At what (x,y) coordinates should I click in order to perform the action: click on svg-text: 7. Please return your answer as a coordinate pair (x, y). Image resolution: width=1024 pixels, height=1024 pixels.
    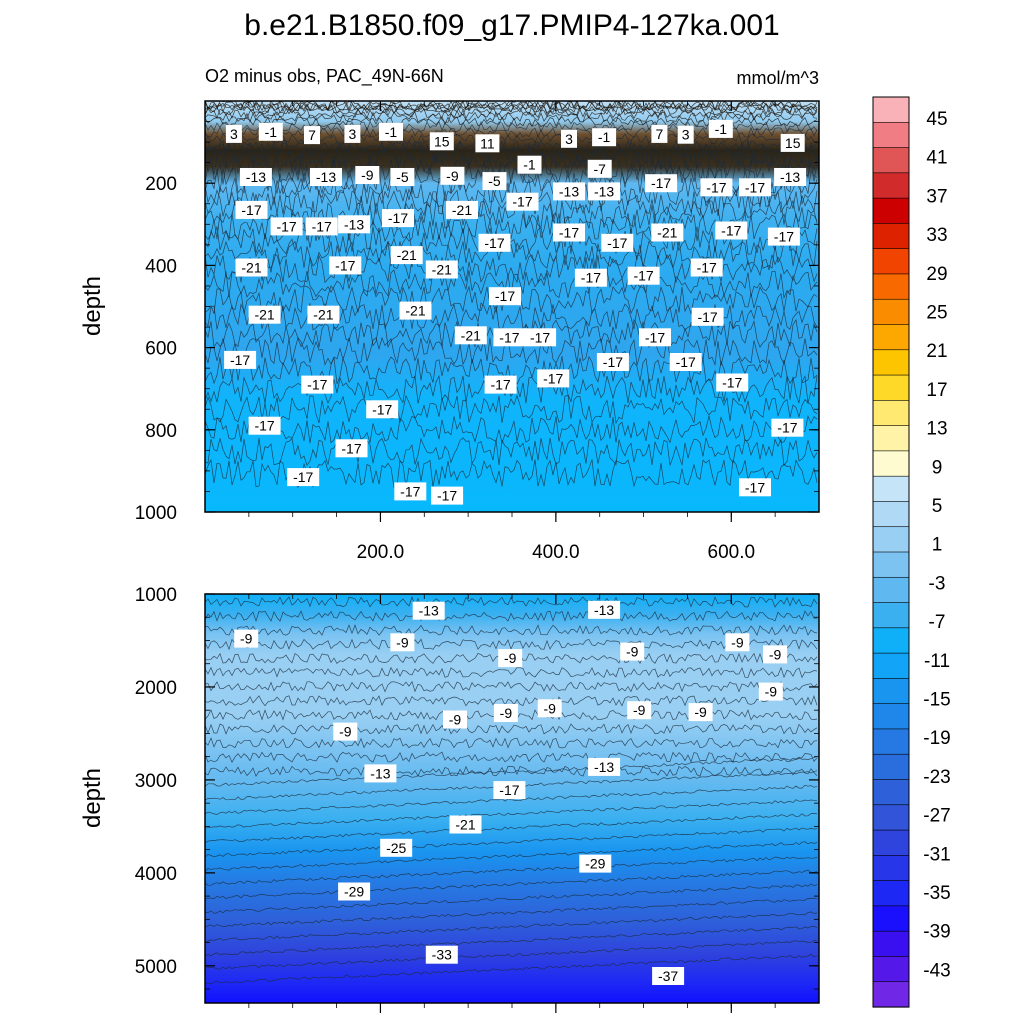
    Looking at the image, I should click on (660, 134).